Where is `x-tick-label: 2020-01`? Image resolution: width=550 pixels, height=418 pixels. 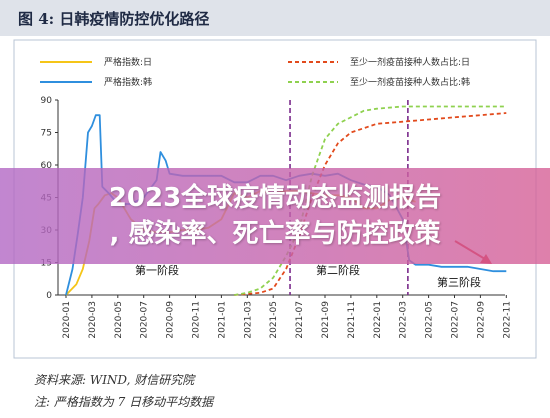
x-tick-label: 2020-01 is located at coordinates (67, 320).